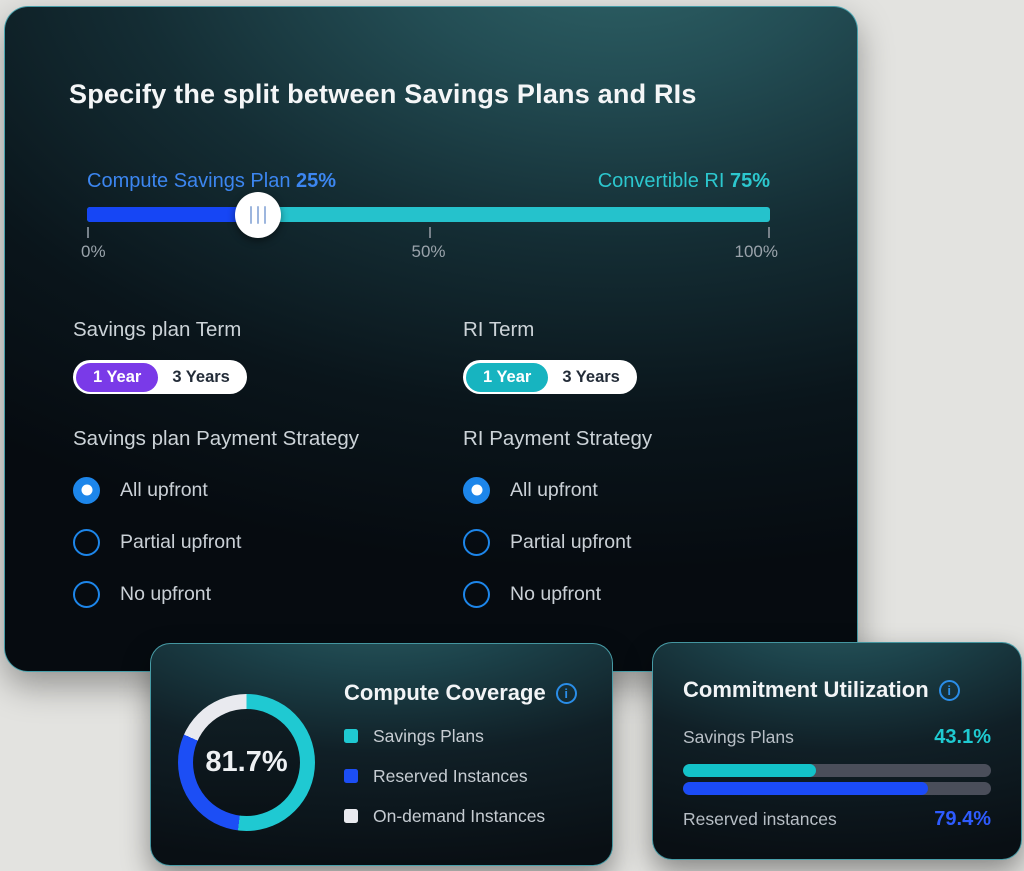 This screenshot has width=1024, height=871. I want to click on legend-label: Savings Plans, so click(428, 735).